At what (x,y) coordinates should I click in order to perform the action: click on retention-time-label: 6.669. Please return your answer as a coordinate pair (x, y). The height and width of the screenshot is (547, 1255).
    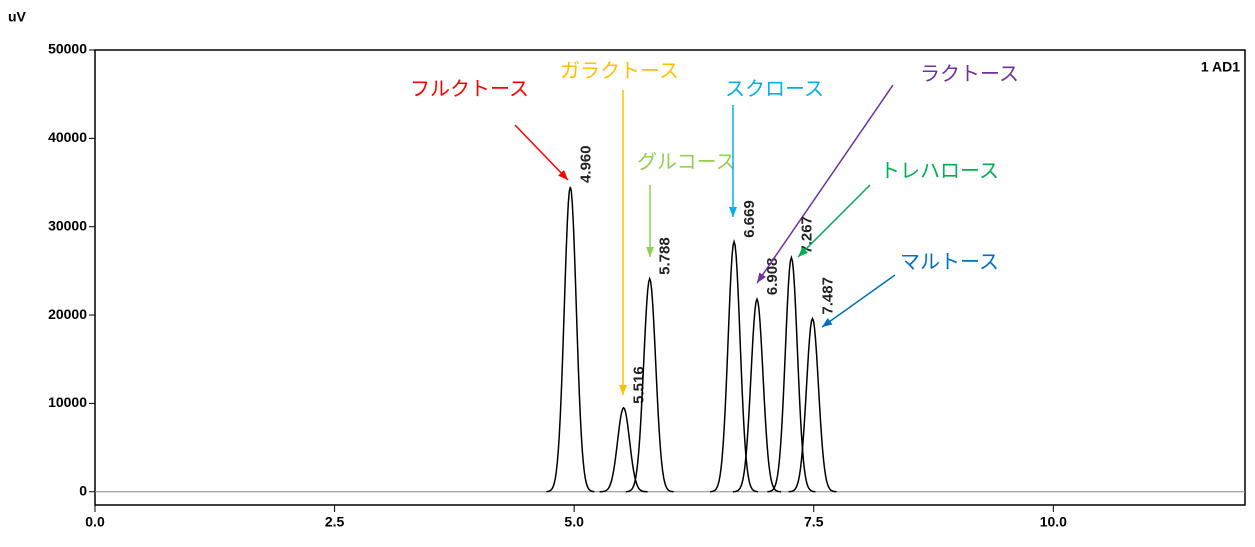
    Looking at the image, I should click on (749, 219).